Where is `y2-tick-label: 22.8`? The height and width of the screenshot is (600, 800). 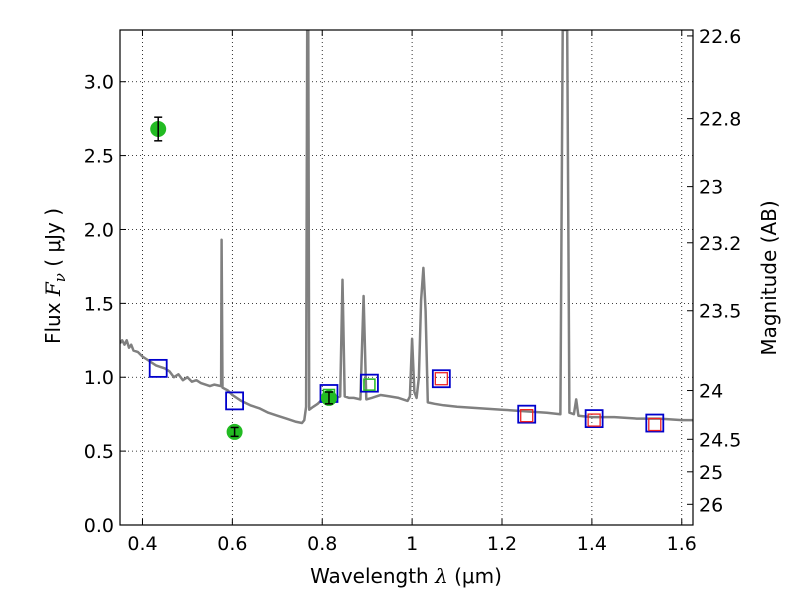
y2-tick-label: 22.8 is located at coordinates (720, 120).